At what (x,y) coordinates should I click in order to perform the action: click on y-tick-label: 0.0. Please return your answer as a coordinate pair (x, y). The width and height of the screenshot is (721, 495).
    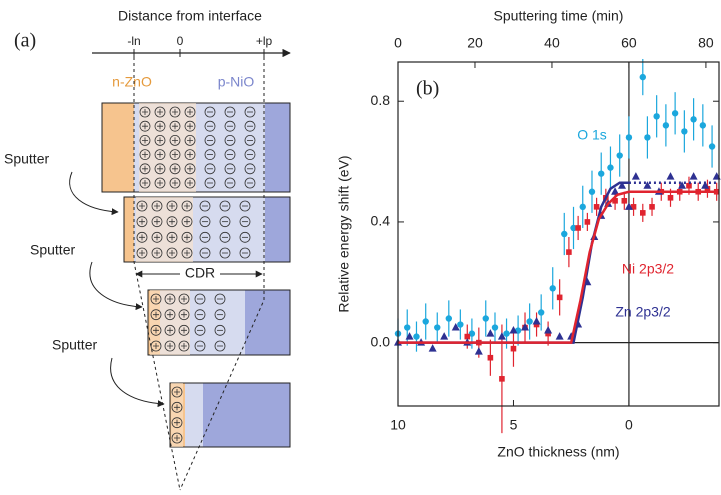
    Looking at the image, I should click on (381, 341).